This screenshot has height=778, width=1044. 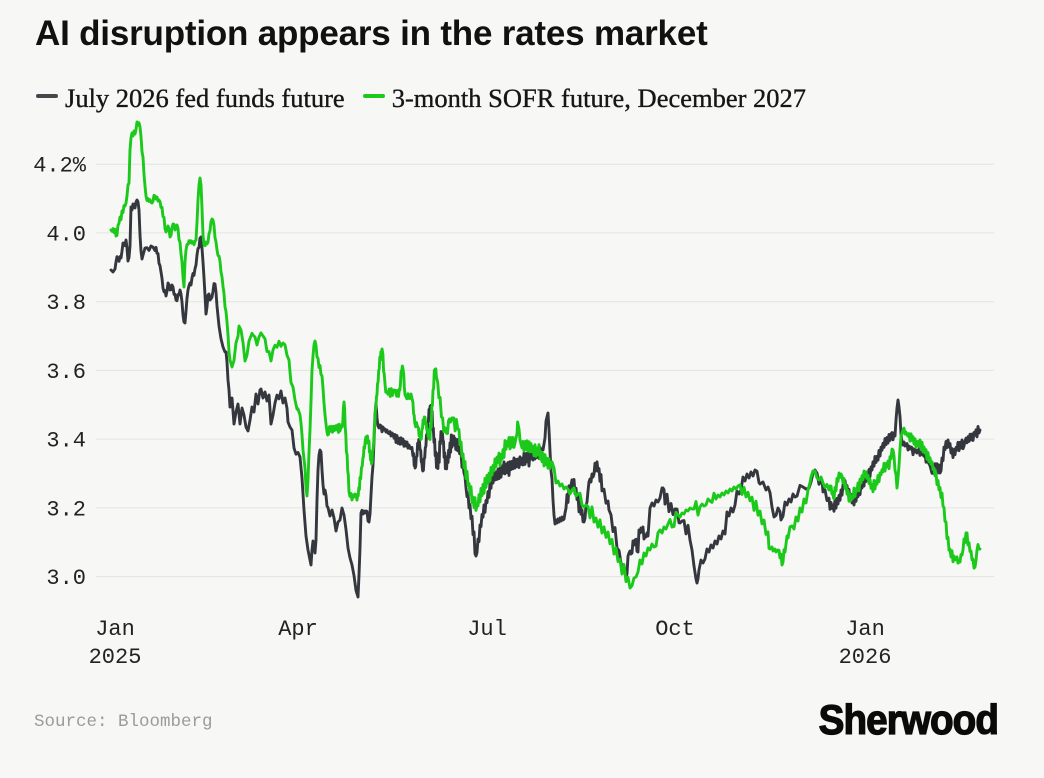 I want to click on svg-text: 2025, so click(x=115, y=657).